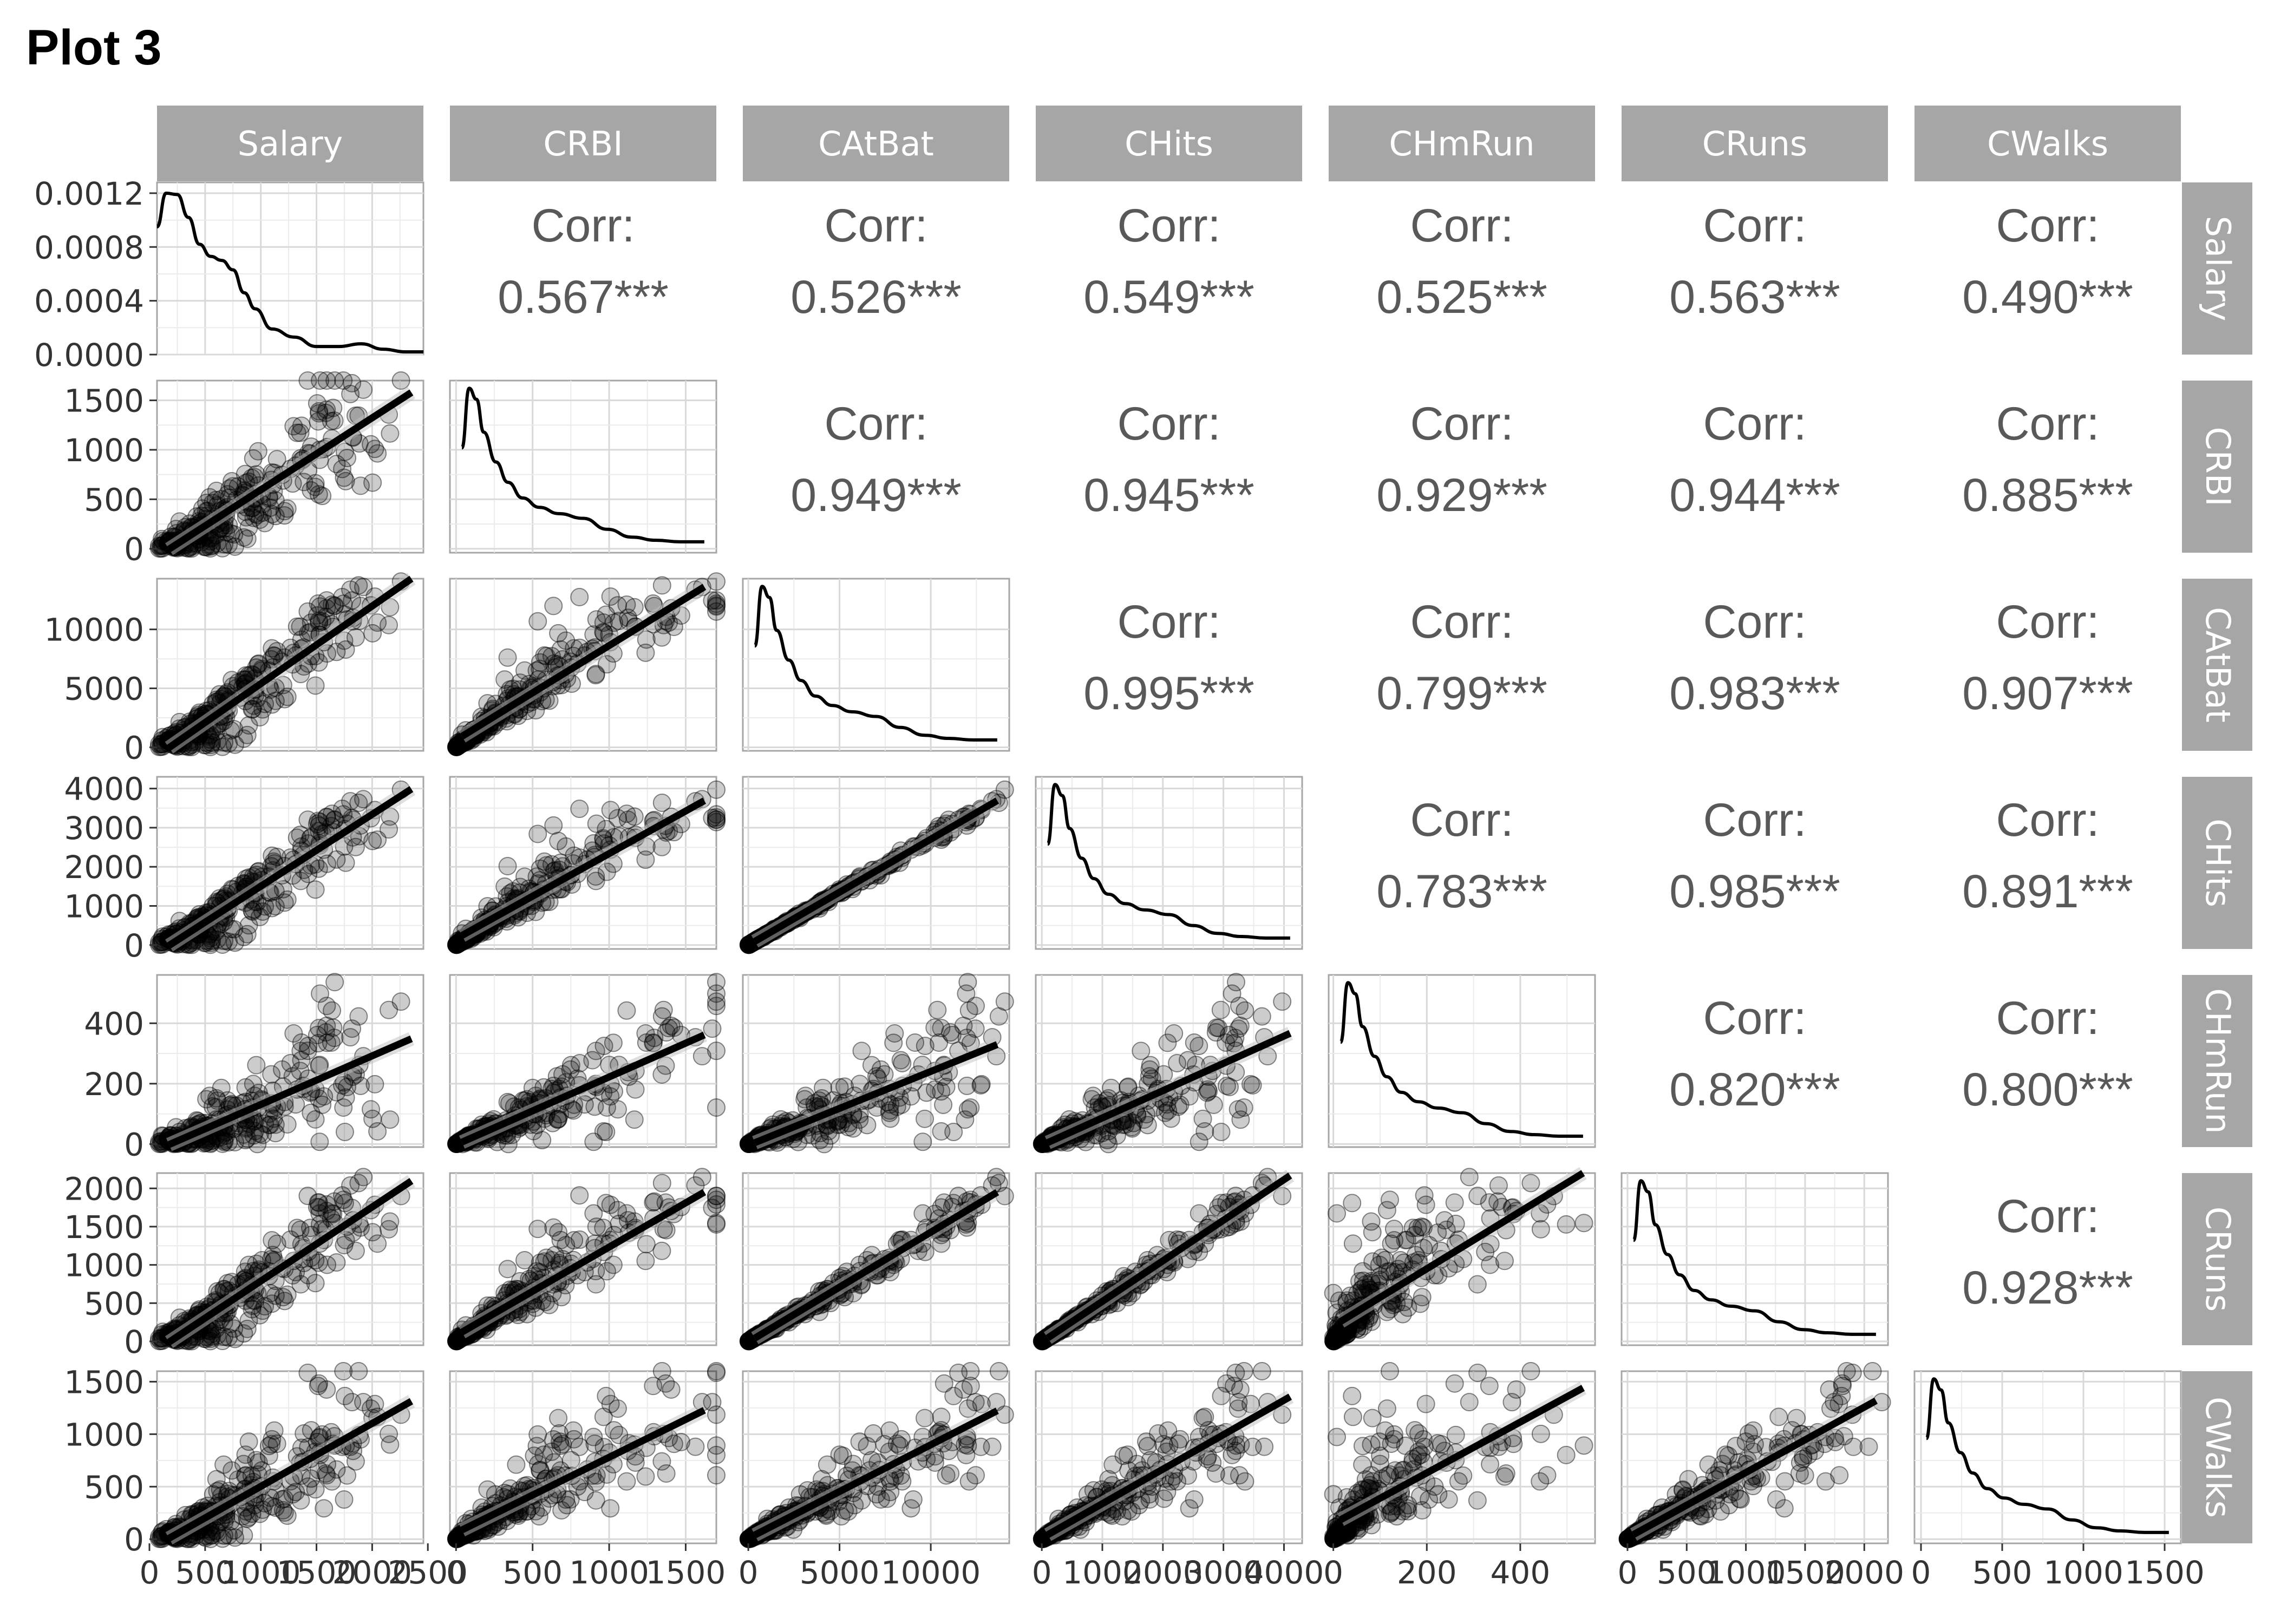 The height and width of the screenshot is (1624, 2274). I want to click on column-strip-label-cwalks: CWalks, so click(2048, 143).